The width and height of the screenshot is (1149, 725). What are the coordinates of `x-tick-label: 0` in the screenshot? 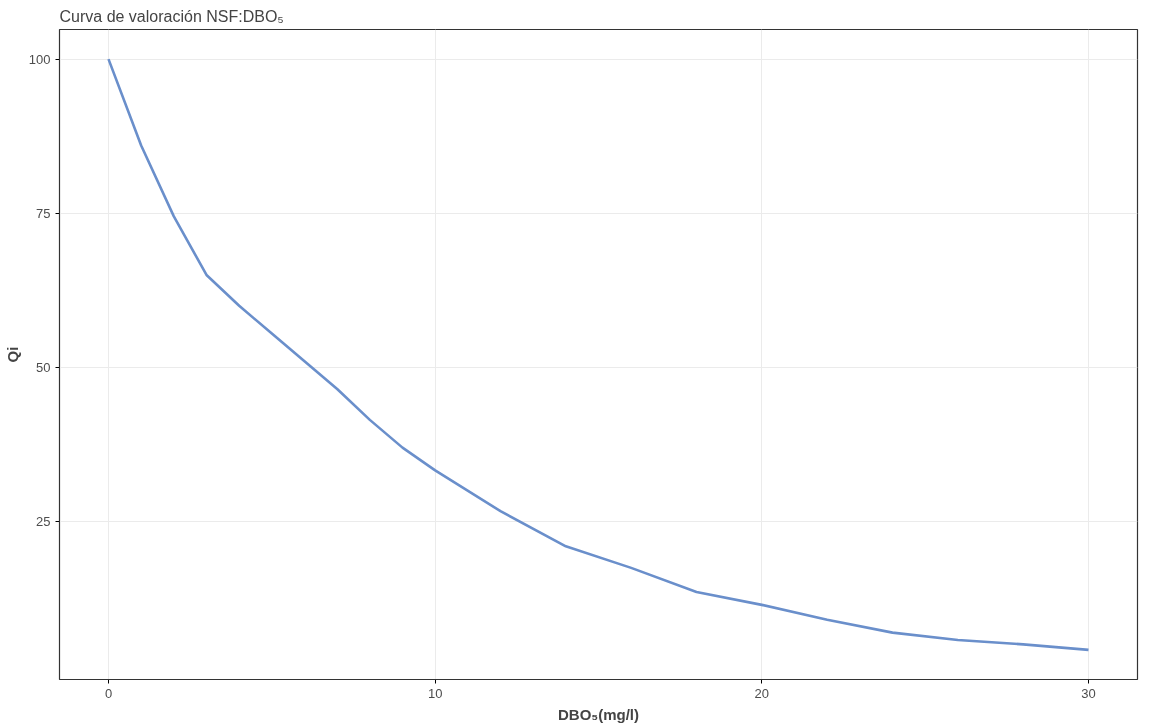 It's located at (108, 693).